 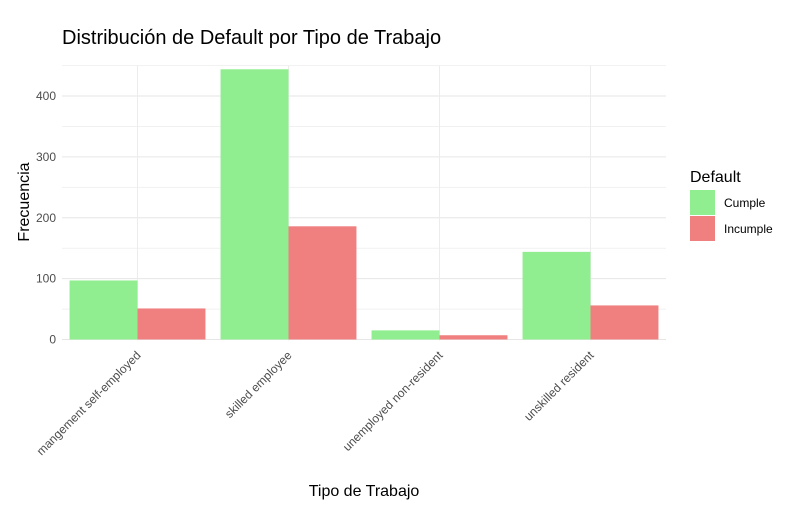 What do you see at coordinates (52, 340) in the screenshot?
I see `y-tick-label: 0` at bounding box center [52, 340].